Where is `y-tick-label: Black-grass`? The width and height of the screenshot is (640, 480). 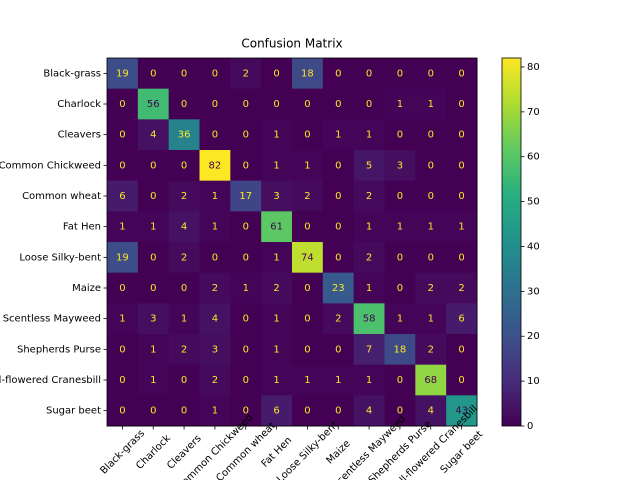
y-tick-label: Black-grass is located at coordinates (72, 73).